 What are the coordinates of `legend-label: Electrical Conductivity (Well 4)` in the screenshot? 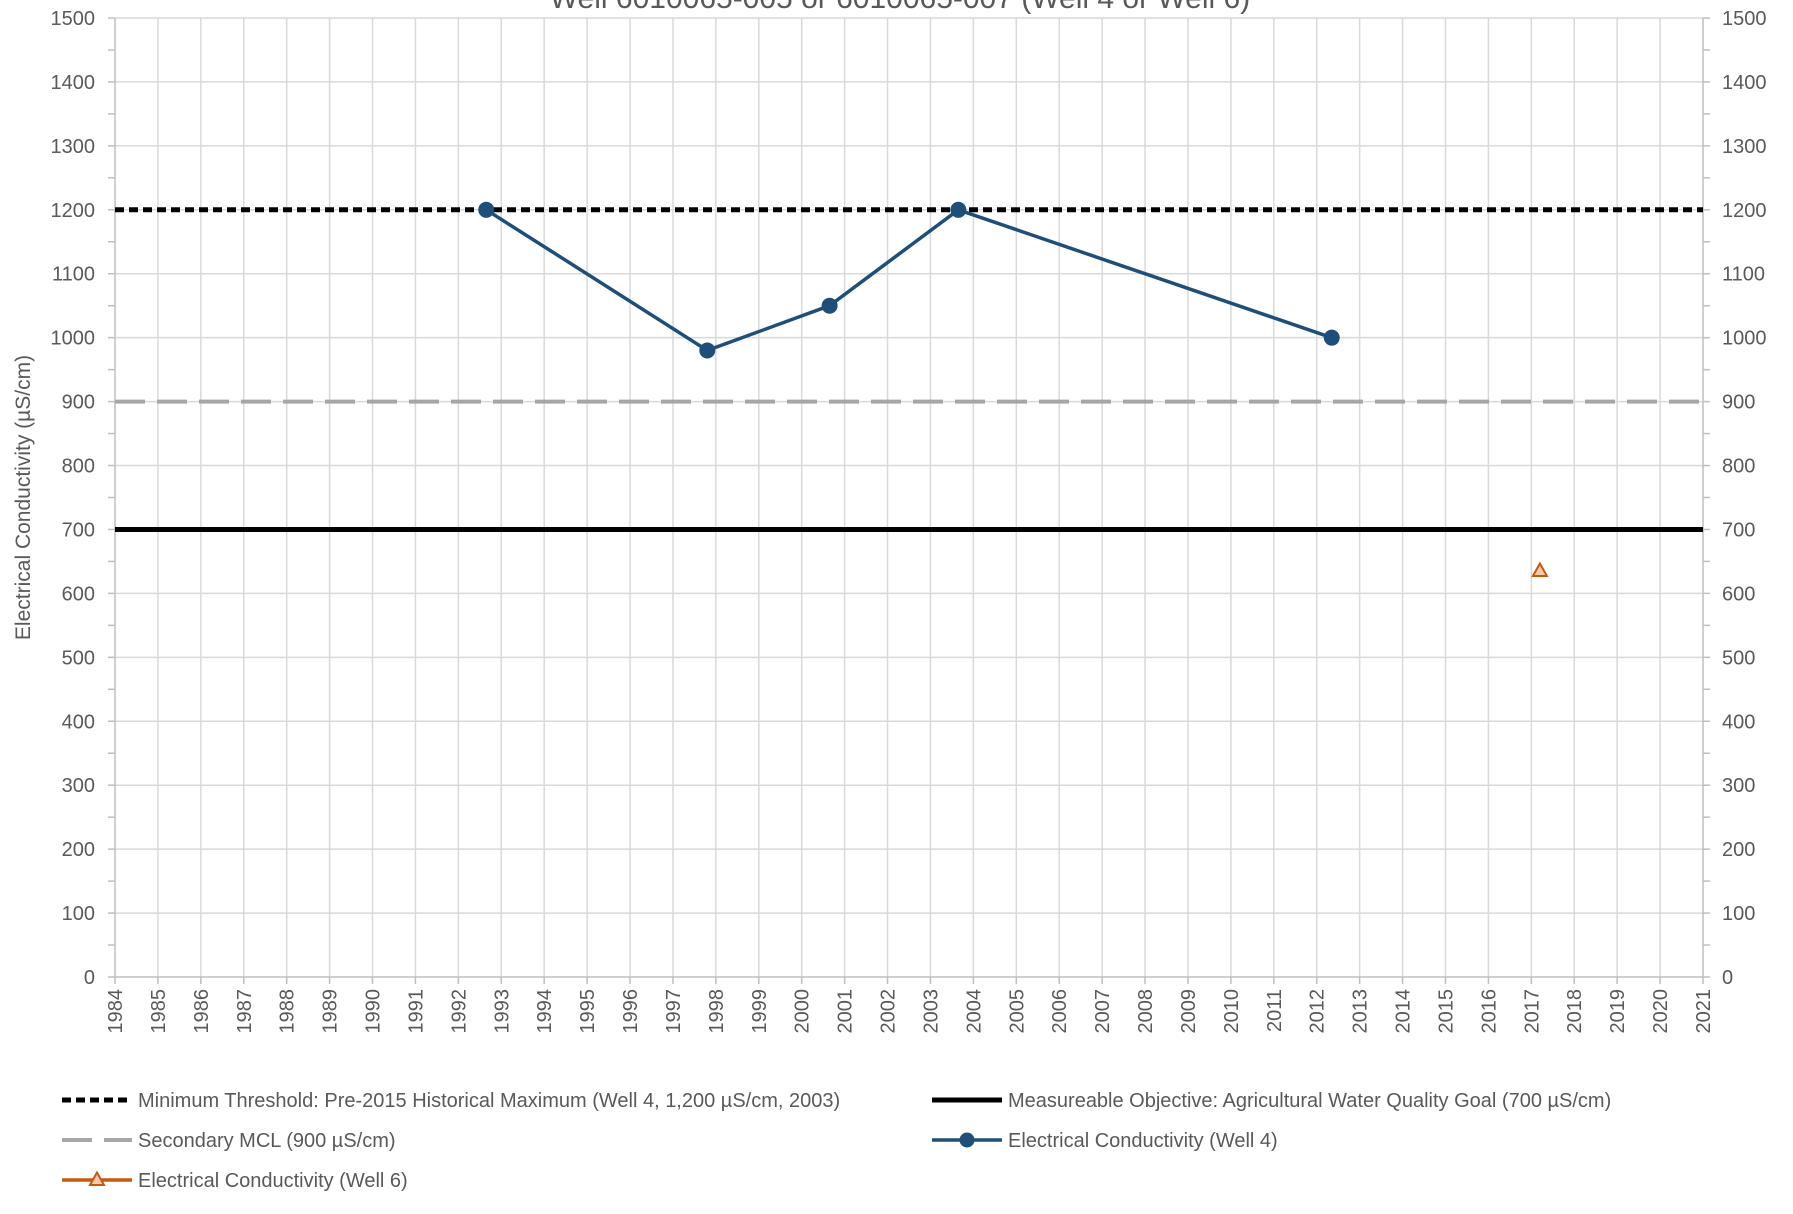 It's located at (1143, 1141).